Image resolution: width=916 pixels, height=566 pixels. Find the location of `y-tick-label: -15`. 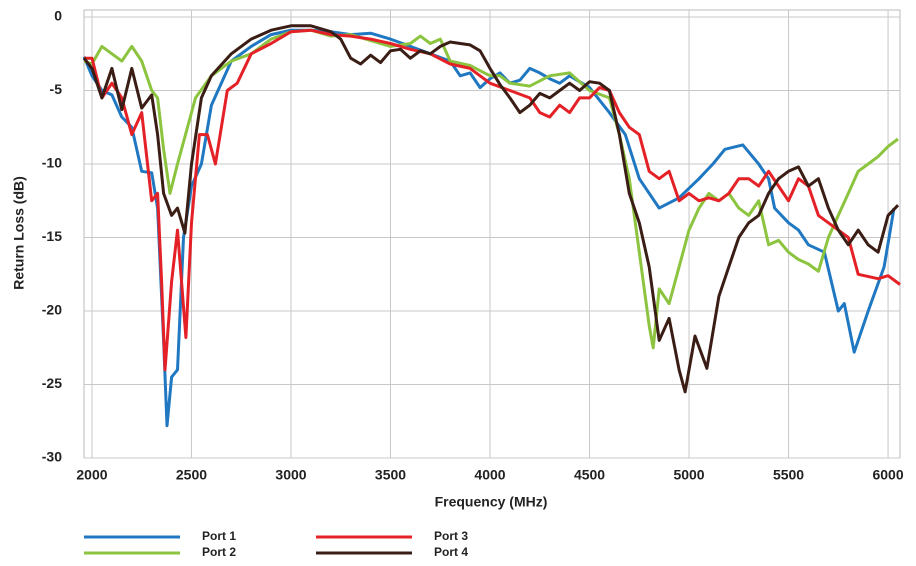

y-tick-label: -15 is located at coordinates (52, 236).